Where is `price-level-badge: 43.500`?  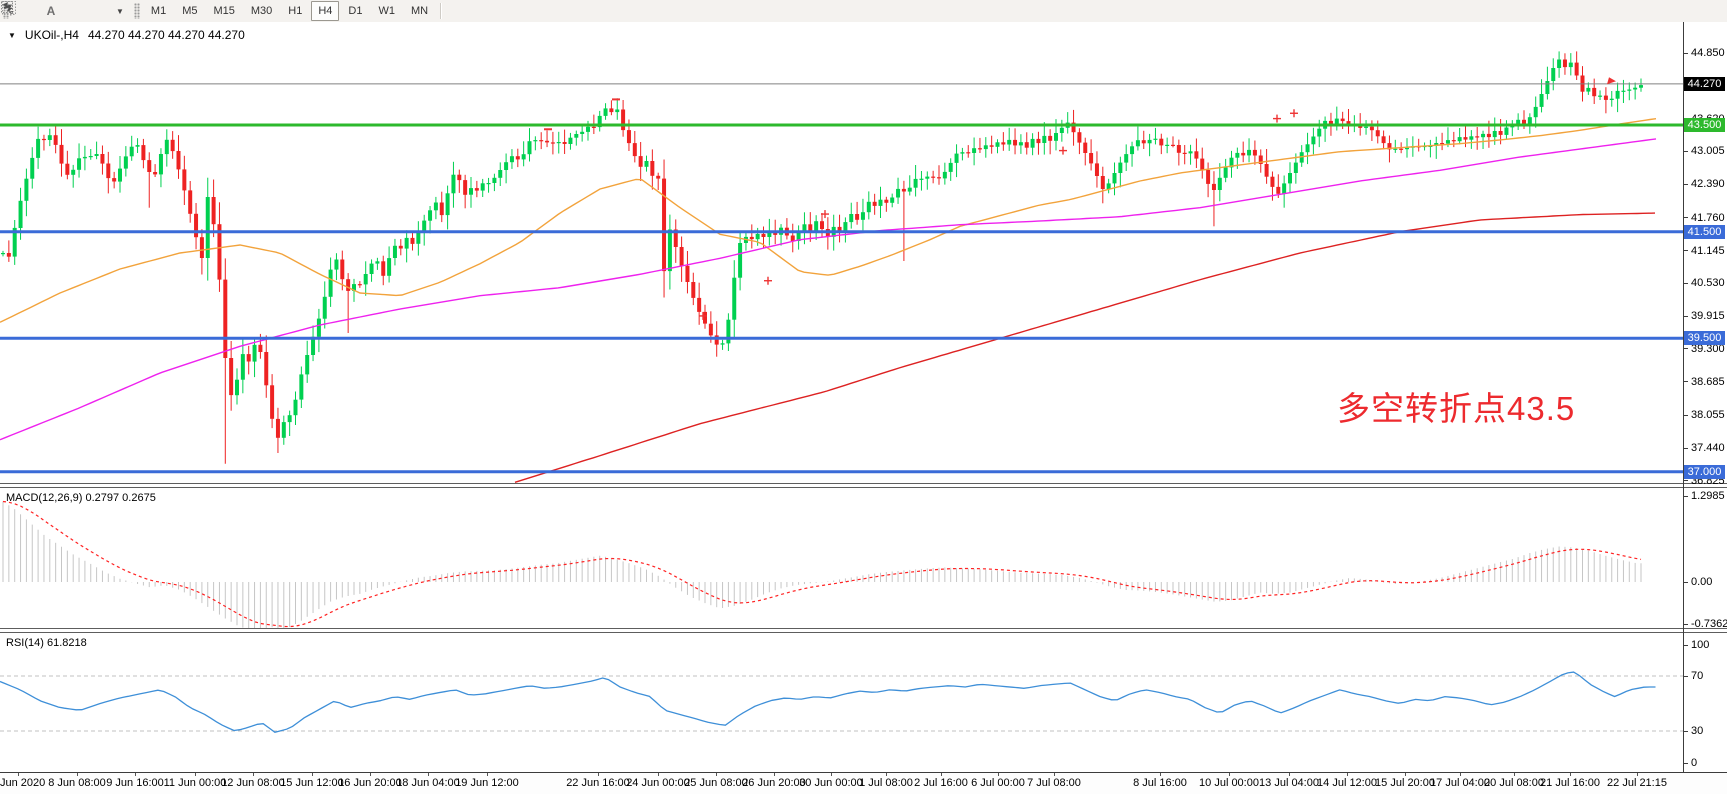
price-level-badge: 43.500 is located at coordinates (1704, 124).